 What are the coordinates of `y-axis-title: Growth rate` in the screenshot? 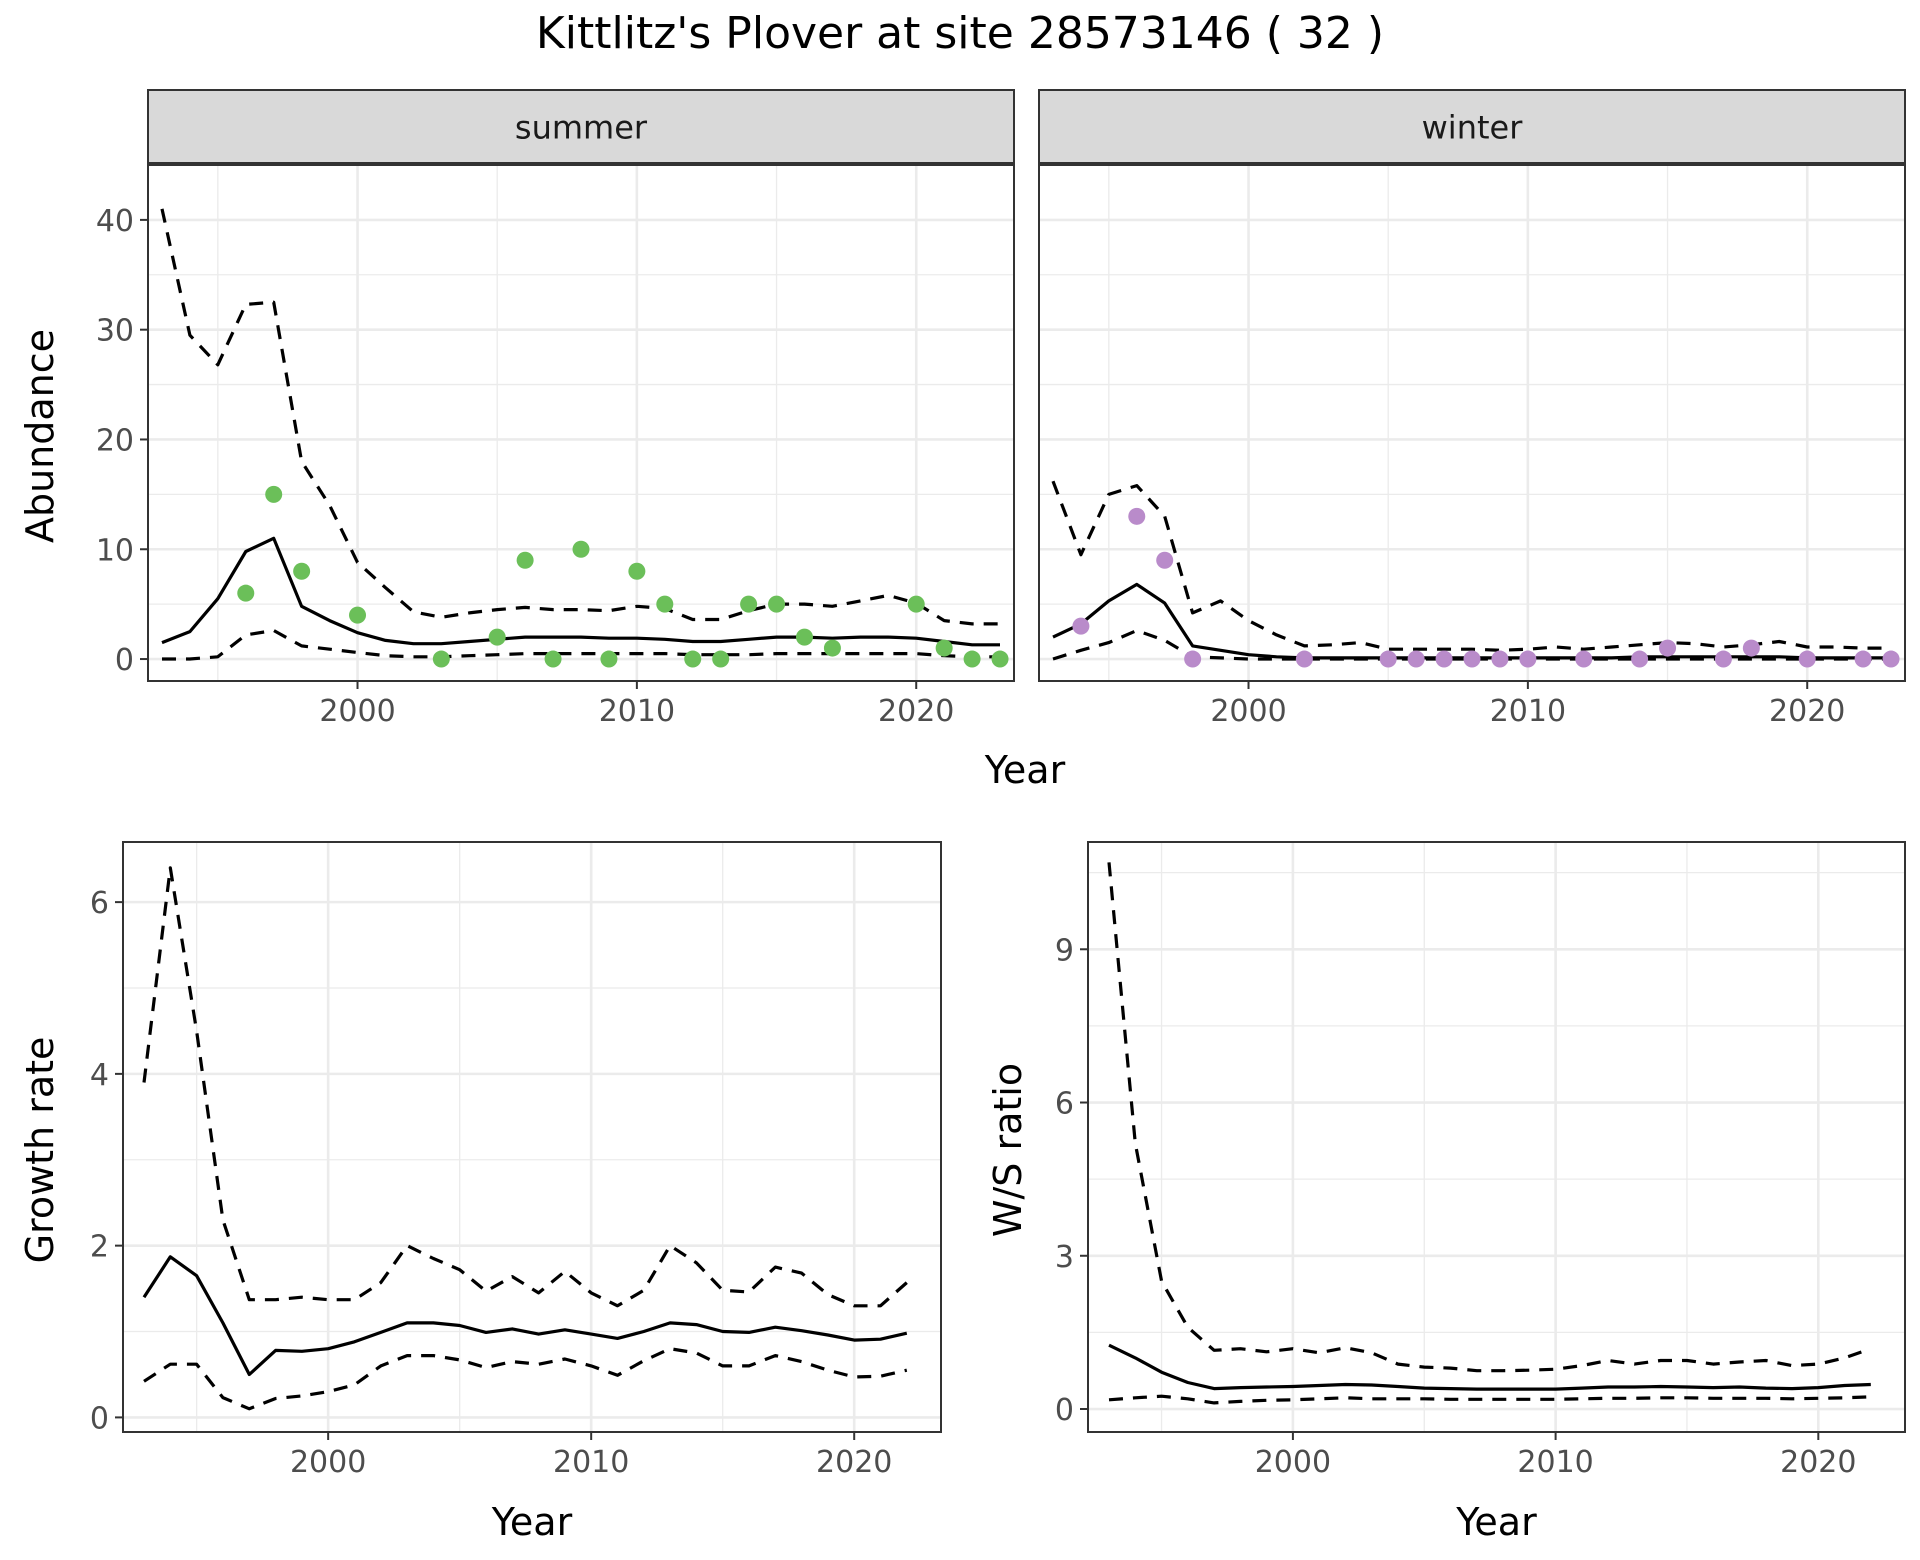 It's located at (40, 1150).